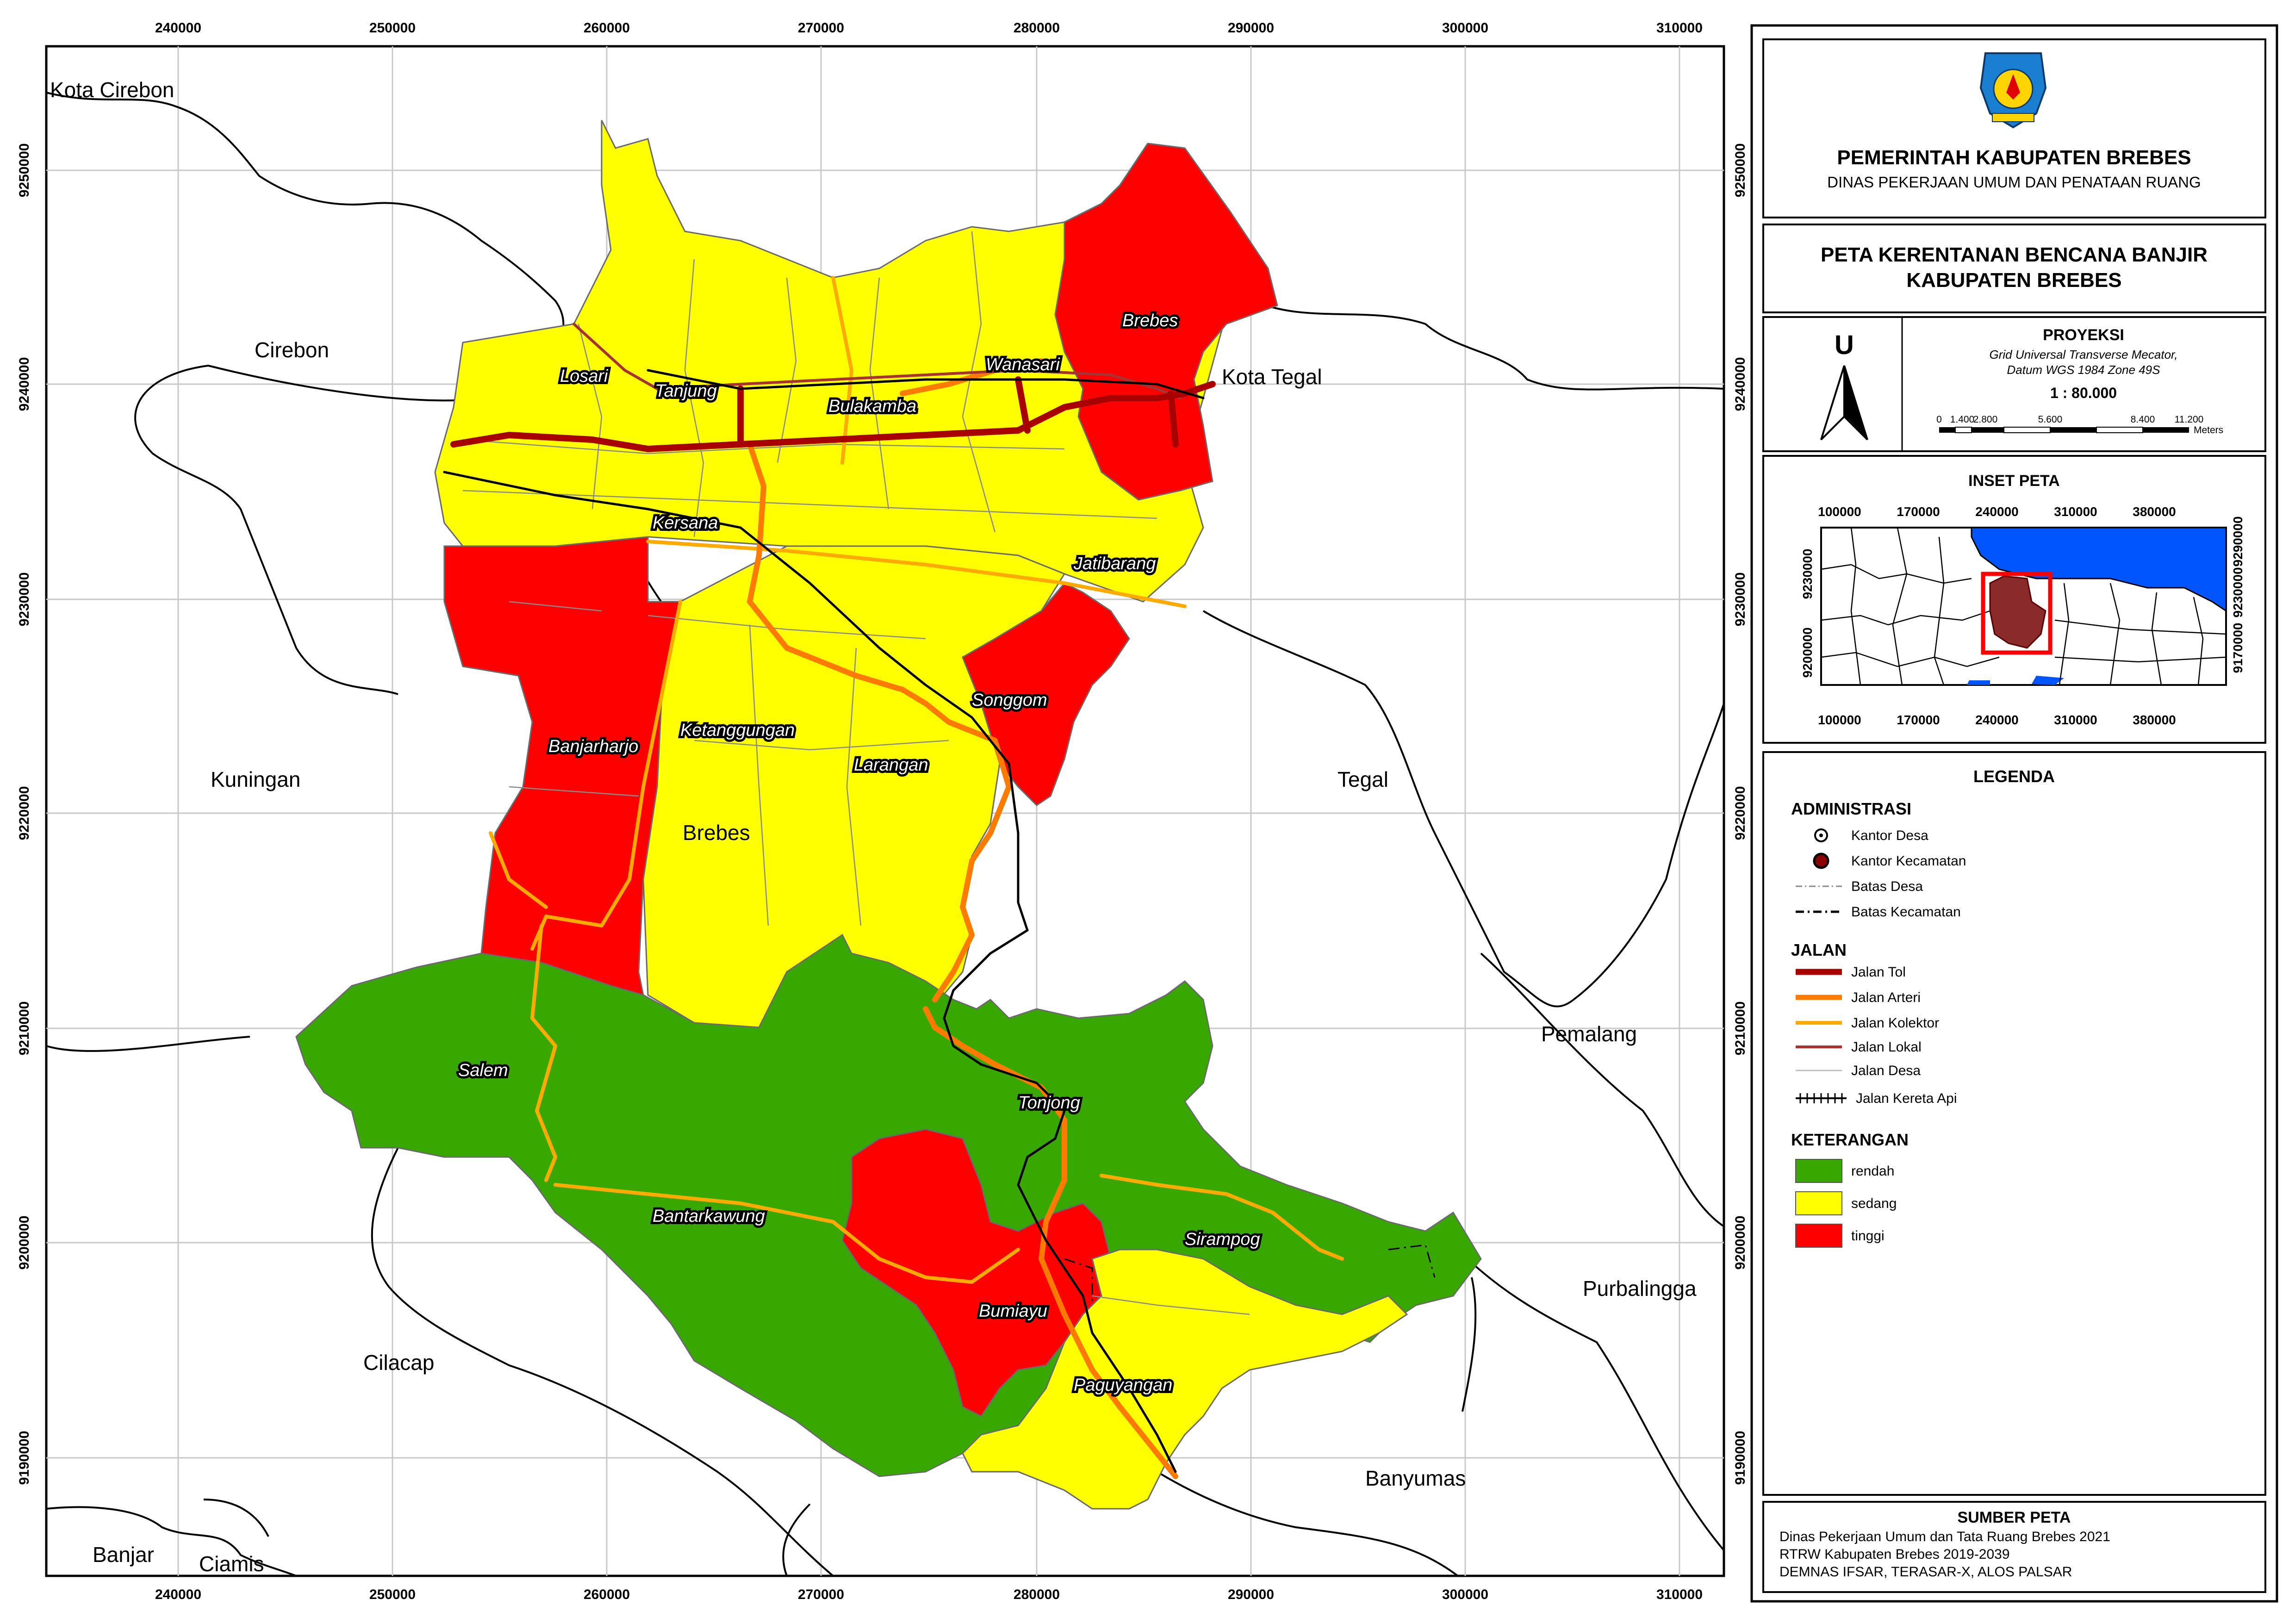 The height and width of the screenshot is (1624, 2295). I want to click on tinggi-swatch, so click(1818, 1236).